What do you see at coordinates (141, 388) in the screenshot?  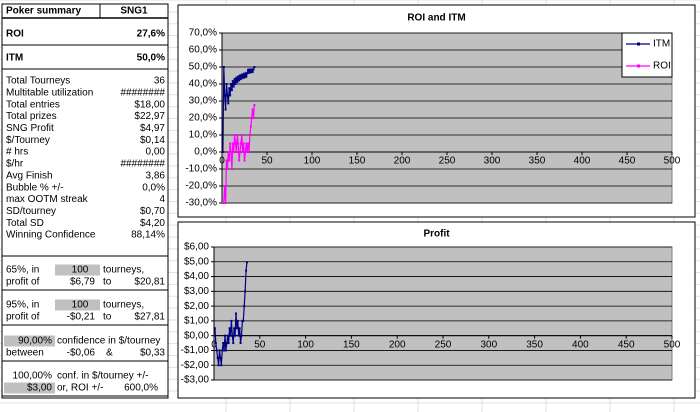 I see `range-cell: 600,0%` at bounding box center [141, 388].